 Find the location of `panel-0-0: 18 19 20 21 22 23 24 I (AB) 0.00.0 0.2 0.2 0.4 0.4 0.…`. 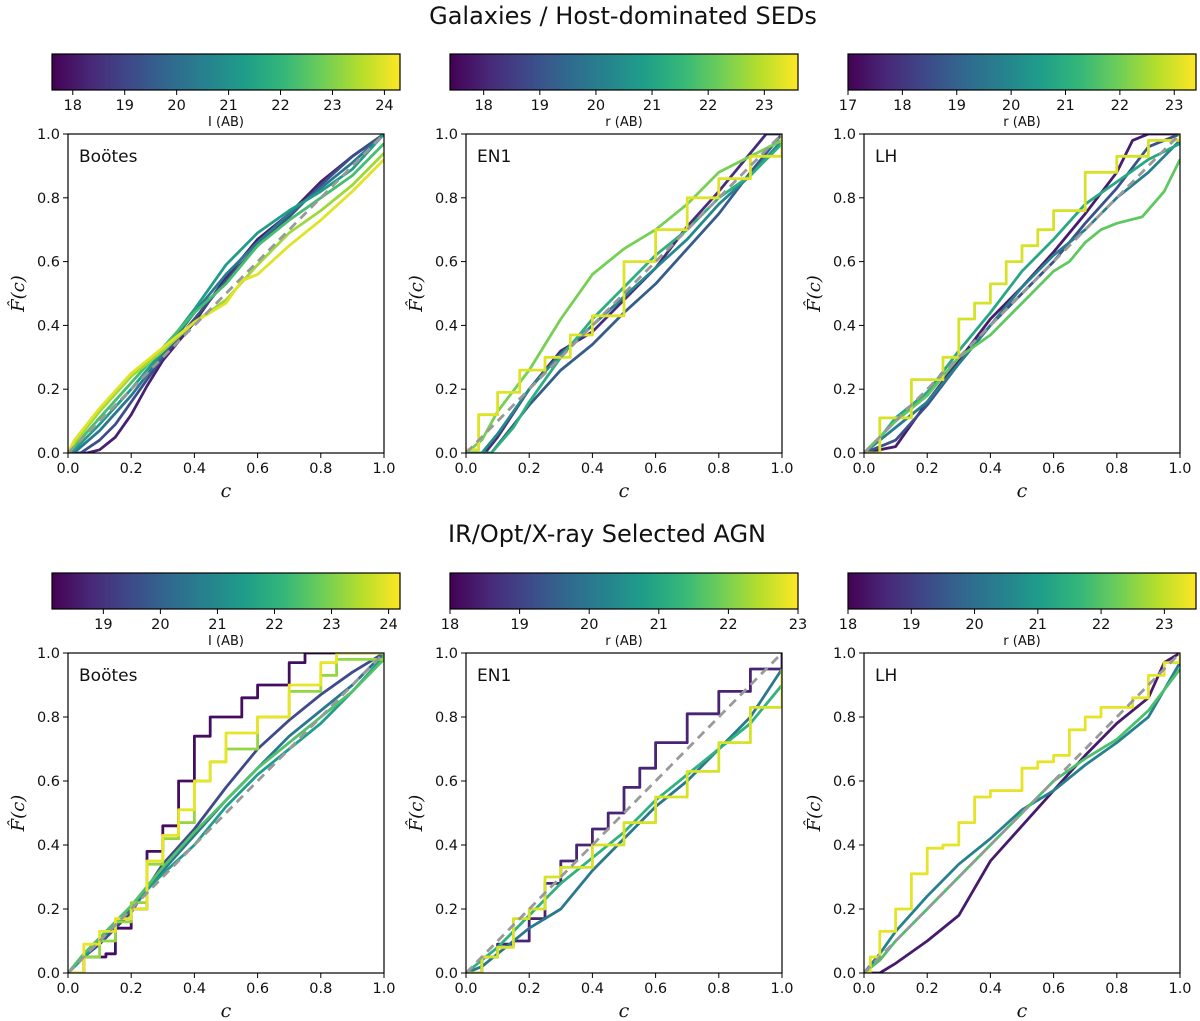

panel-0-0: 18 19 20 21 22 23 24 I (AB) 0.00.0 0.2 0.2 0.4 0.4 0.… is located at coordinates (204, 277).